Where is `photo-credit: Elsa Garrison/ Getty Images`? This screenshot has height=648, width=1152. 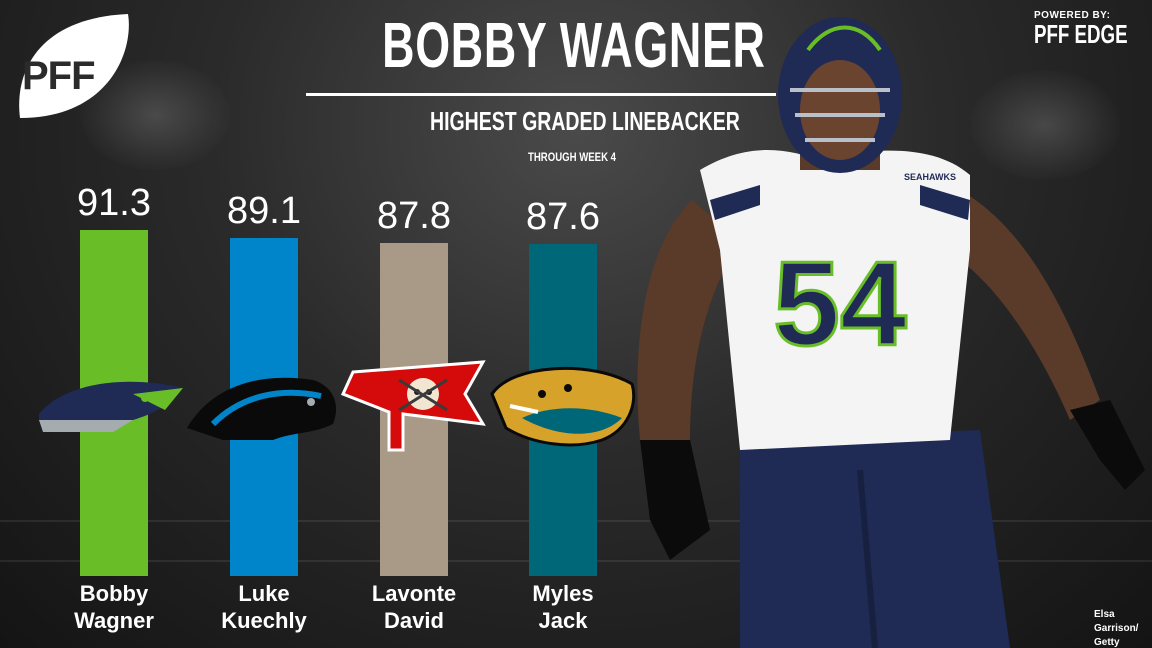
photo-credit: Elsa Garrison/ Getty Images is located at coordinates (1123, 628).